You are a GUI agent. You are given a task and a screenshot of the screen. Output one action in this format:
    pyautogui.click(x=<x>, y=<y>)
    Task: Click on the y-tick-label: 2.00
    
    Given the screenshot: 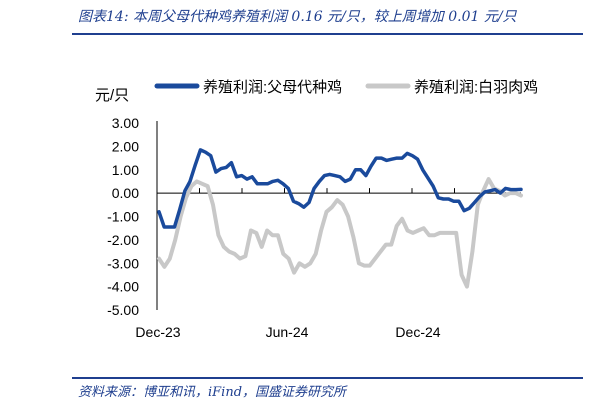 What is the action you would take?
    pyautogui.click(x=125, y=146)
    